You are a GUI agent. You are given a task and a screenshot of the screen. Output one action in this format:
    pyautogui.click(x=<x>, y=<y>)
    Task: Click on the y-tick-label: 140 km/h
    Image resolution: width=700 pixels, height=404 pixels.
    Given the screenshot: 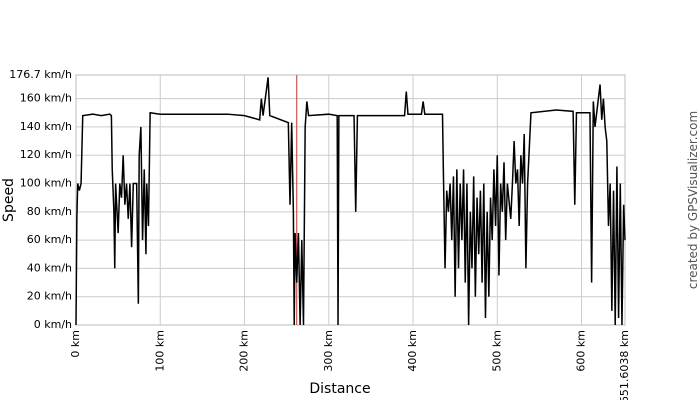 What is the action you would take?
    pyautogui.click(x=46, y=126)
    